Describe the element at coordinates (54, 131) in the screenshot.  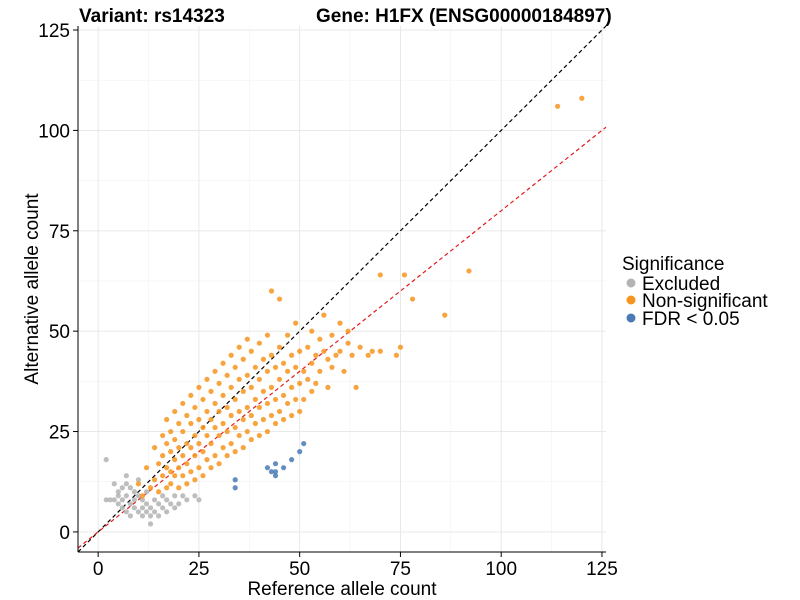
I see `y-tick-label: 100` at that location.